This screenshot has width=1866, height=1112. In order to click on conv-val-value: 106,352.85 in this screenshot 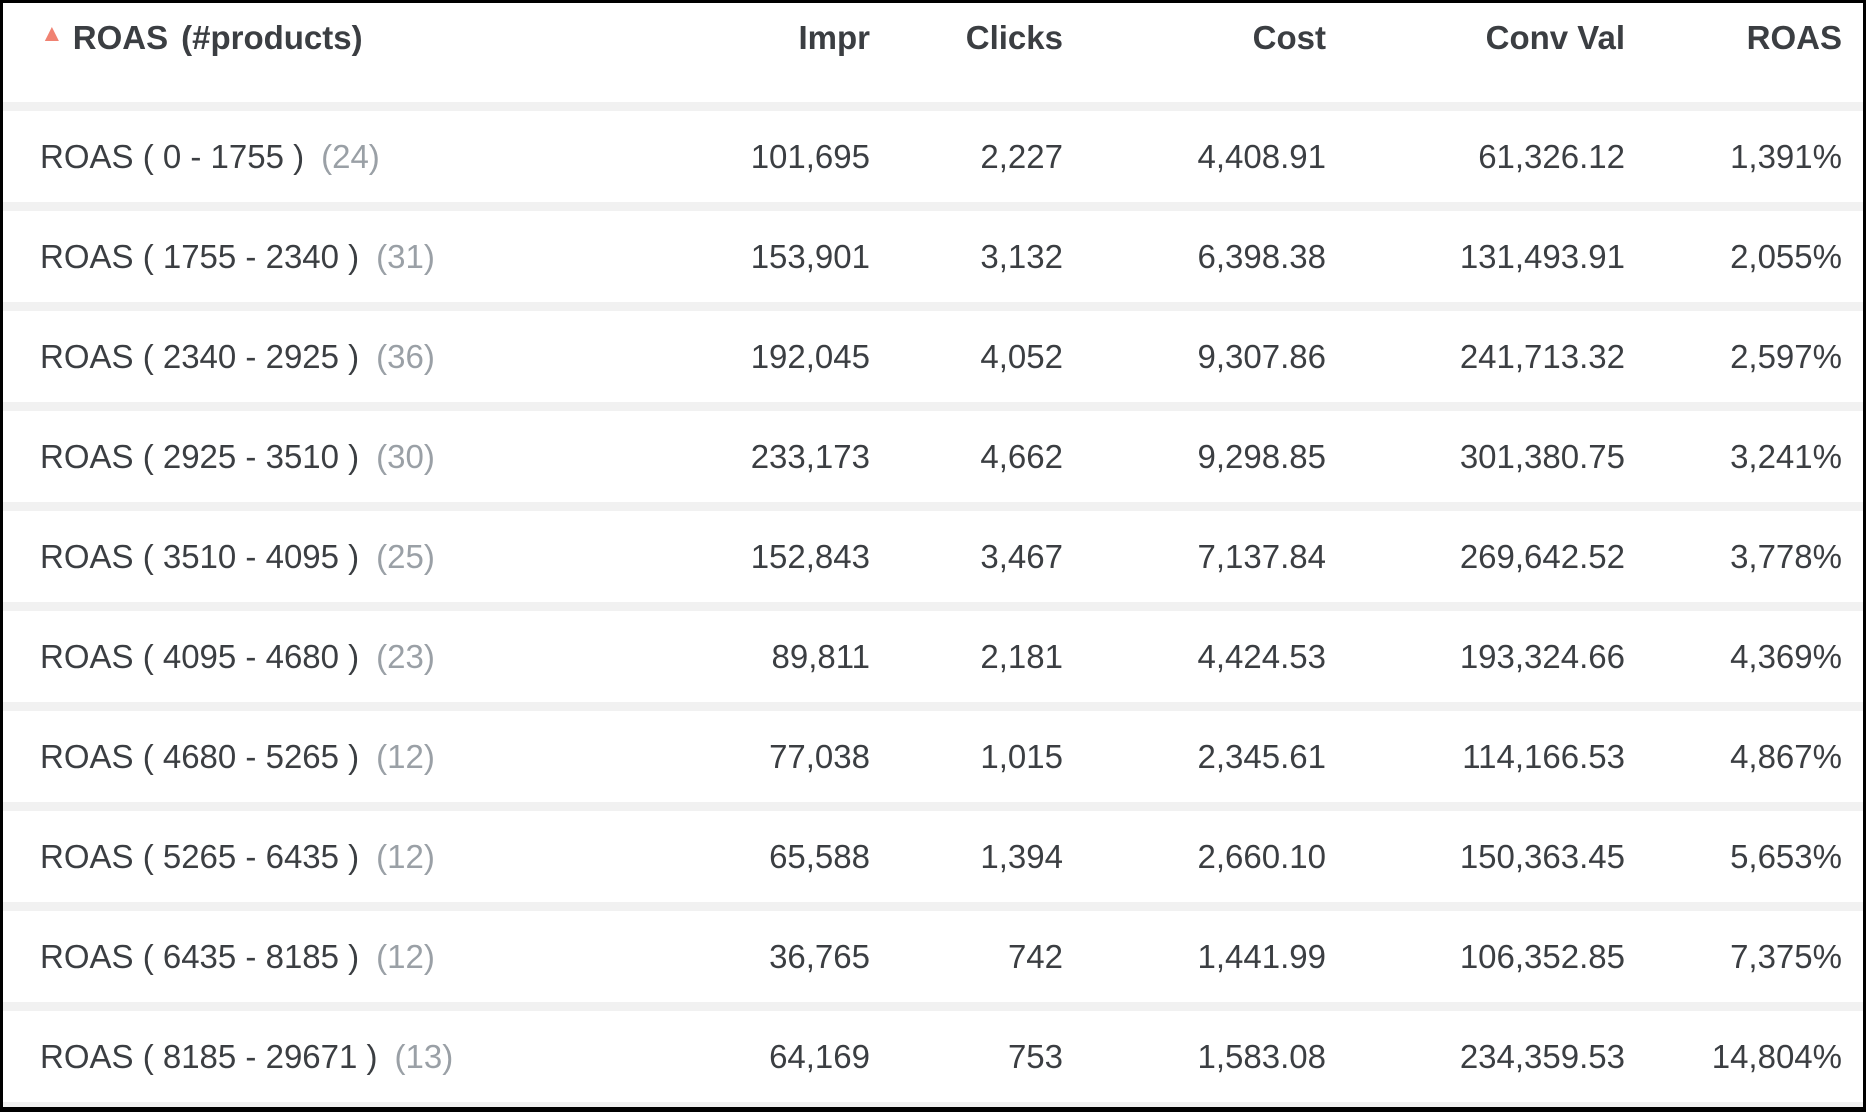, I will do `click(1542, 956)`.